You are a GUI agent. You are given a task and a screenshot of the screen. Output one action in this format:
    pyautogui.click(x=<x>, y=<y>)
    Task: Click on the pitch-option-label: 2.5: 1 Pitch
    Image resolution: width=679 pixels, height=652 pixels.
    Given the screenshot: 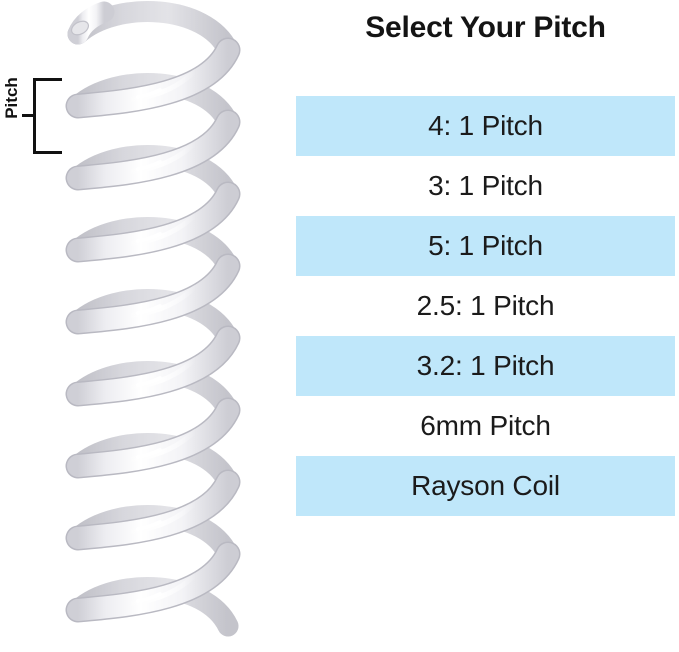 What is the action you would take?
    pyautogui.click(x=485, y=305)
    